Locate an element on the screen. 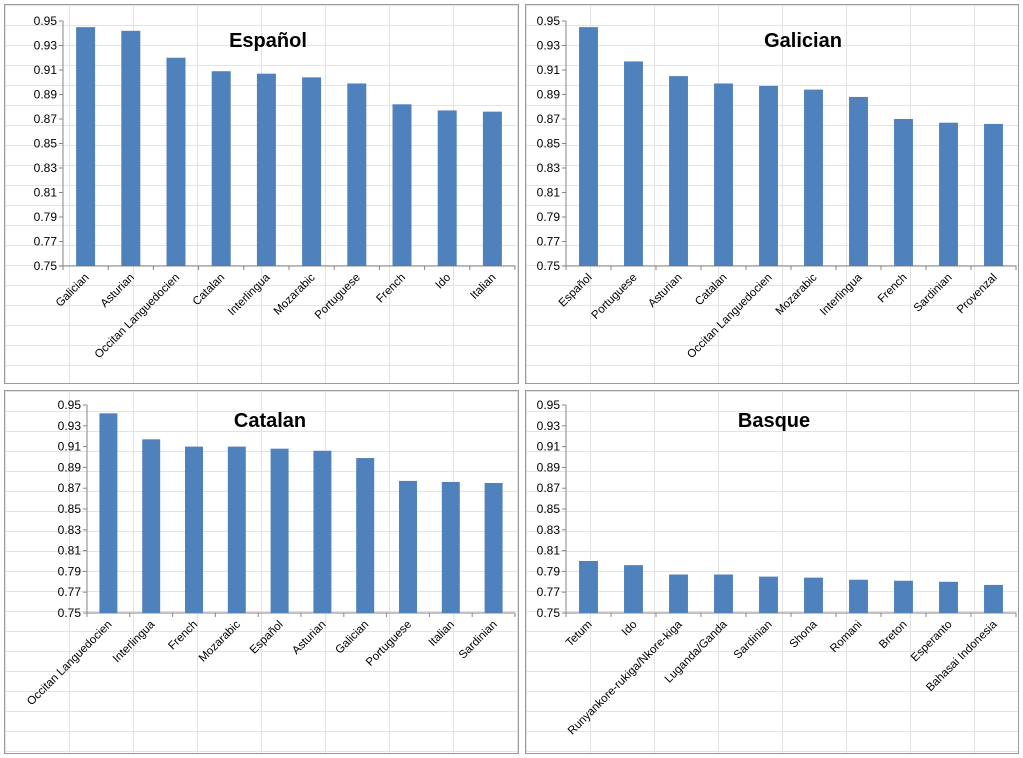 The width and height of the screenshot is (1023, 758). y-tick-label: 0.87 is located at coordinates (549, 119).